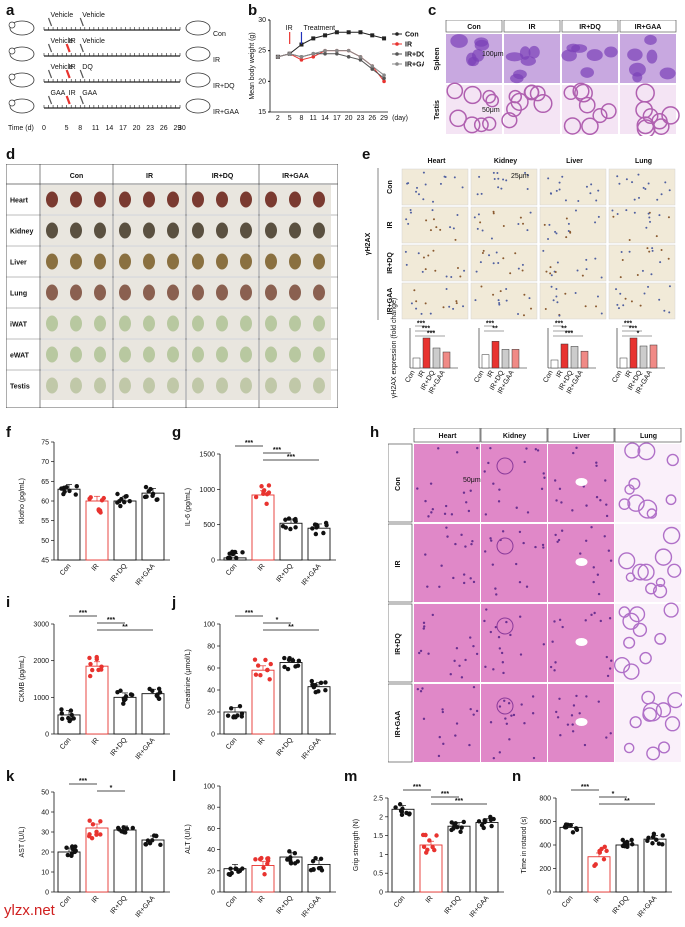  What do you see at coordinates (447, 483) in the screenshot?
I see `he-image` at bounding box center [447, 483].